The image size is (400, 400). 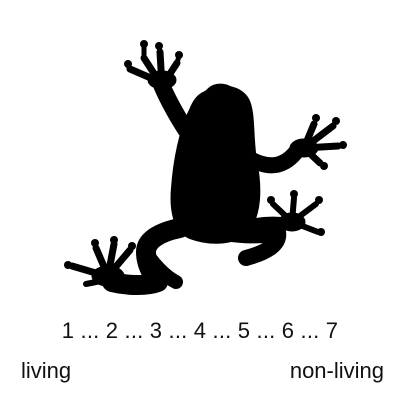 I want to click on scale-right-anchor: non-living, so click(x=336, y=370).